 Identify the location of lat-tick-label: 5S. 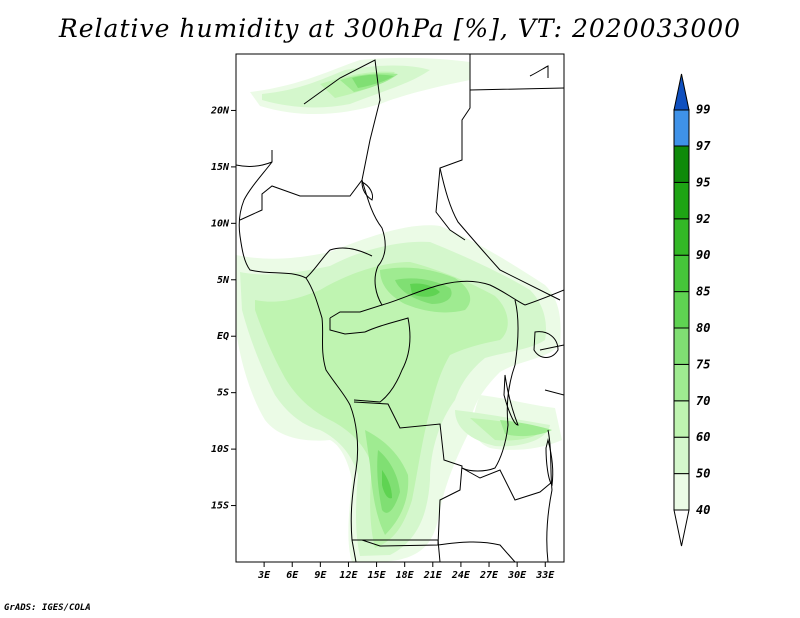
(223, 393).